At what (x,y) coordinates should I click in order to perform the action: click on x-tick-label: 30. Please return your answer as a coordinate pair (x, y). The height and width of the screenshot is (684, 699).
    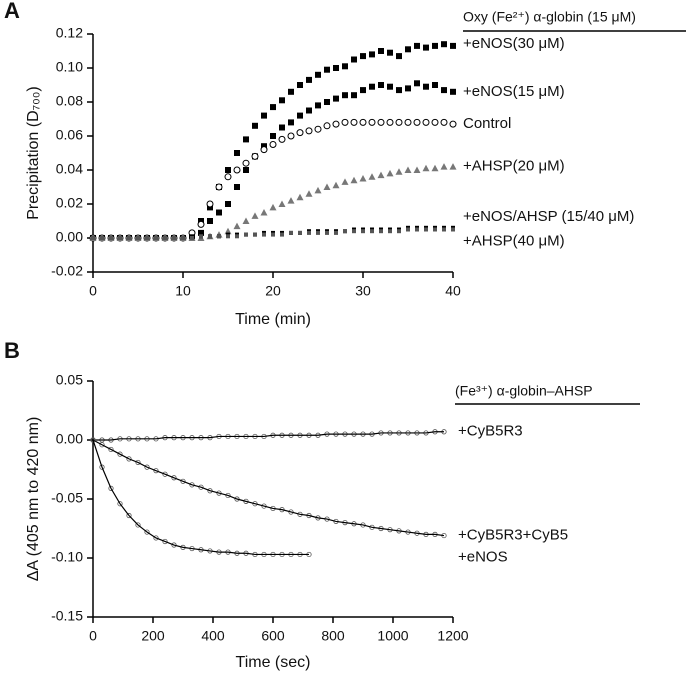
    Looking at the image, I should click on (363, 291).